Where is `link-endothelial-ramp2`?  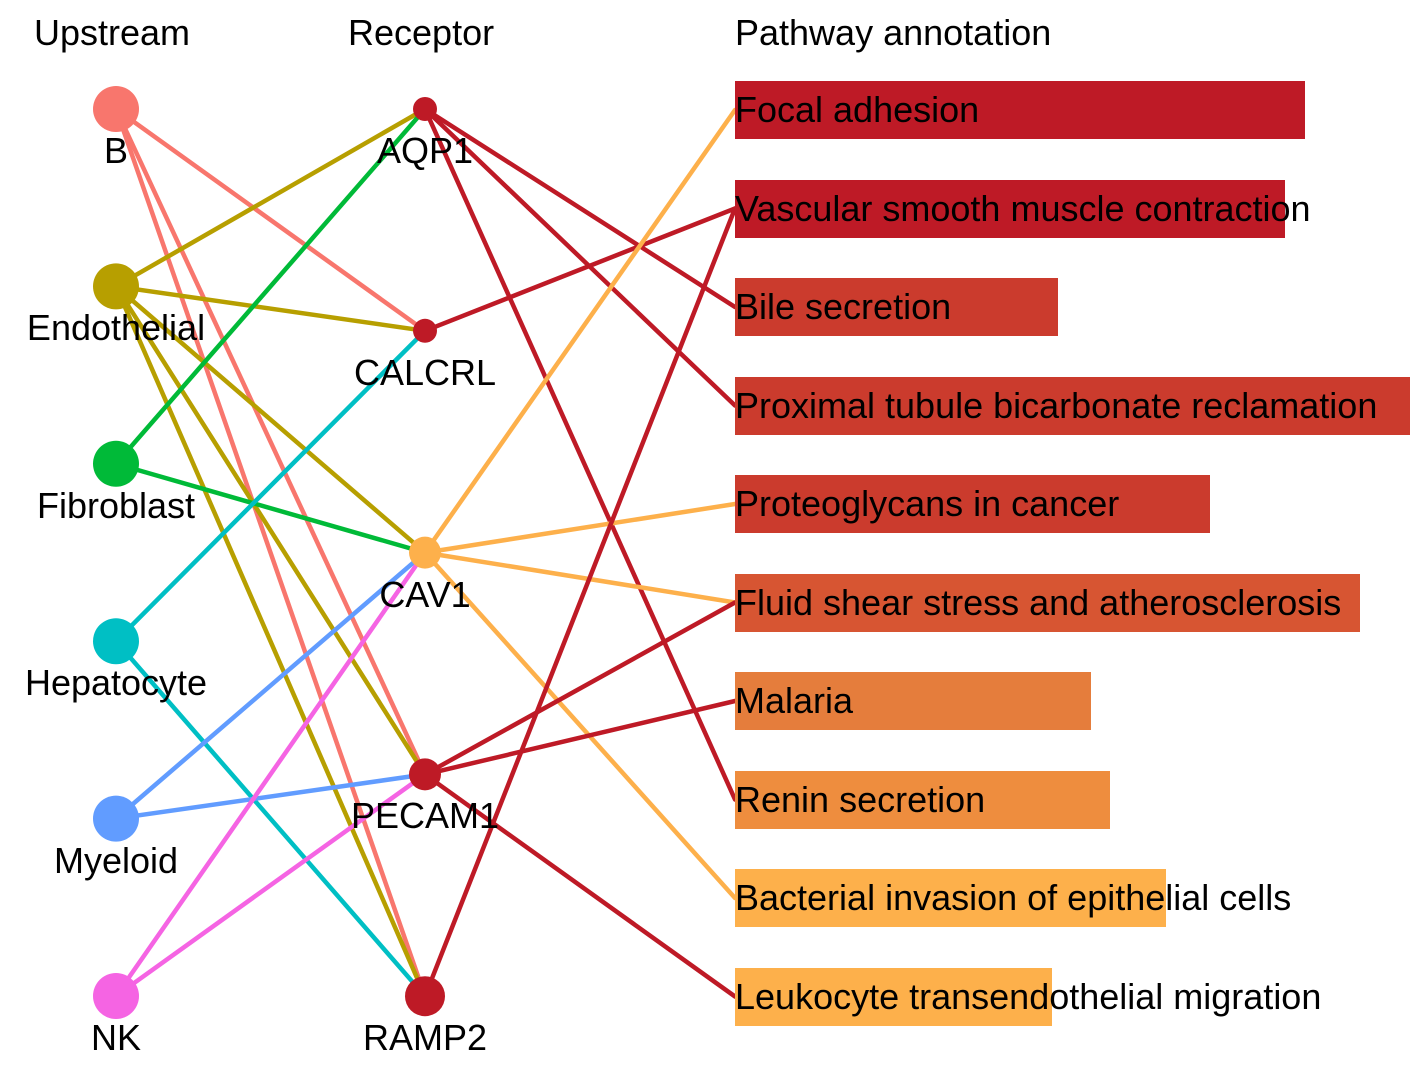
link-endothelial-ramp2 is located at coordinates (270, 641).